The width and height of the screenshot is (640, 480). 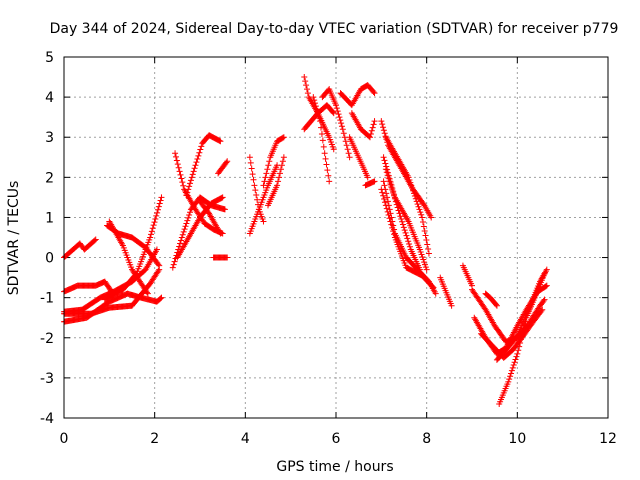 What do you see at coordinates (14, 238) in the screenshot?
I see `y-axis-title: SDTVAR / TECUs` at bounding box center [14, 238].